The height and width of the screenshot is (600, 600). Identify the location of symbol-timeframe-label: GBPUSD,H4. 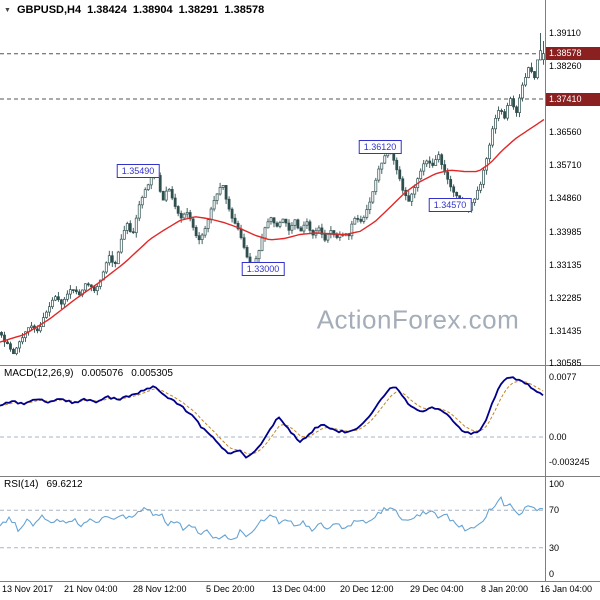
(49, 10).